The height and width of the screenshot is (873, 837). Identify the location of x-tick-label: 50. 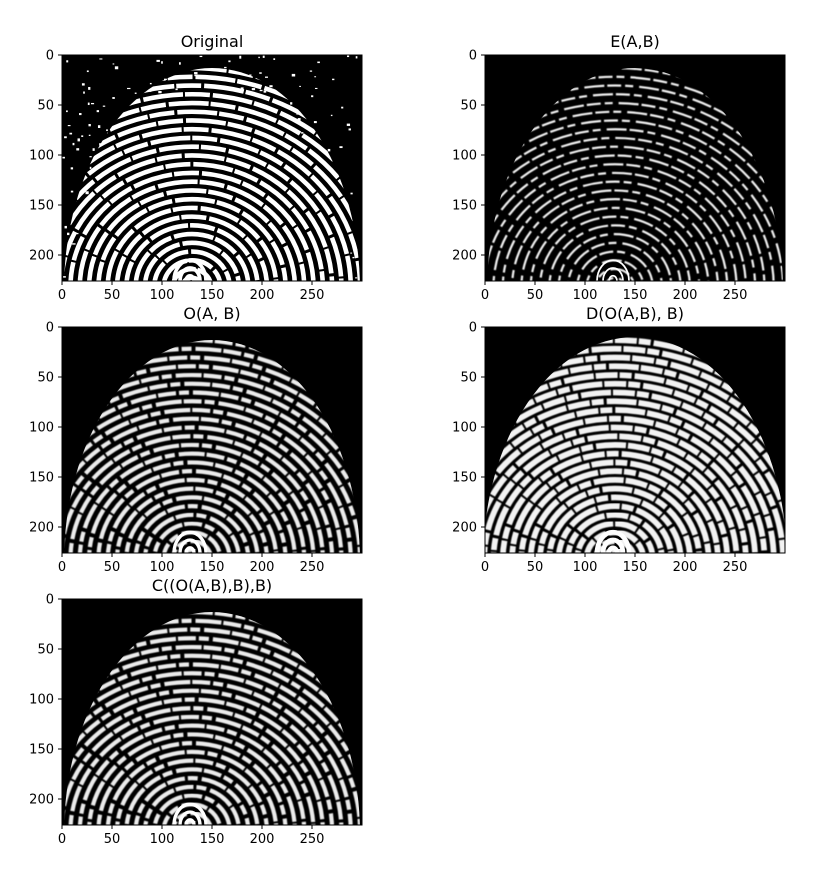
(112, 839).